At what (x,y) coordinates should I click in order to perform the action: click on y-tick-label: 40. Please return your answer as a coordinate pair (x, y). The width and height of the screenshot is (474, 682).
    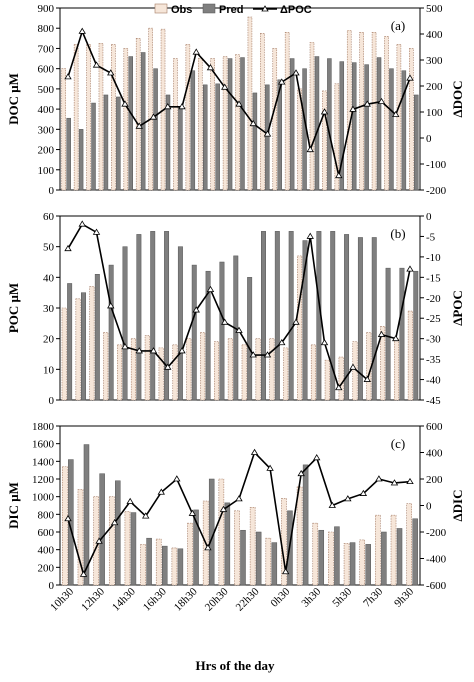
    Looking at the image, I should click on (49, 278).